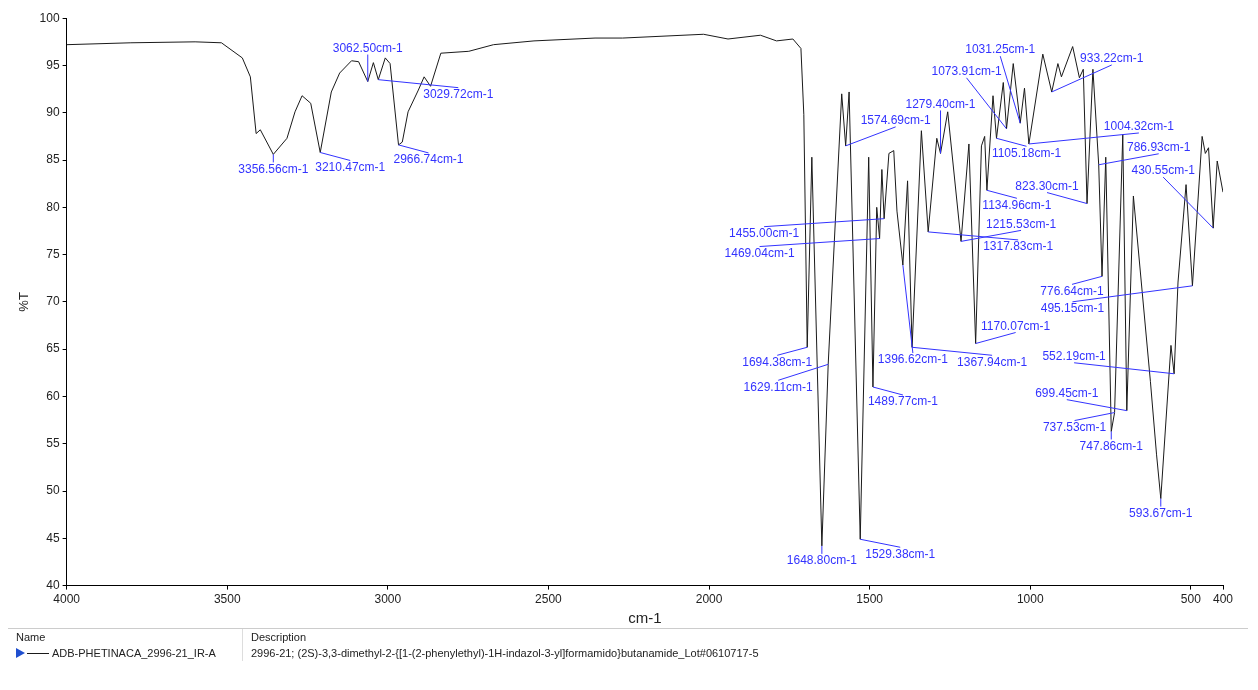  Describe the element at coordinates (49, 17) in the screenshot. I see `y-tick-label: 100` at that location.